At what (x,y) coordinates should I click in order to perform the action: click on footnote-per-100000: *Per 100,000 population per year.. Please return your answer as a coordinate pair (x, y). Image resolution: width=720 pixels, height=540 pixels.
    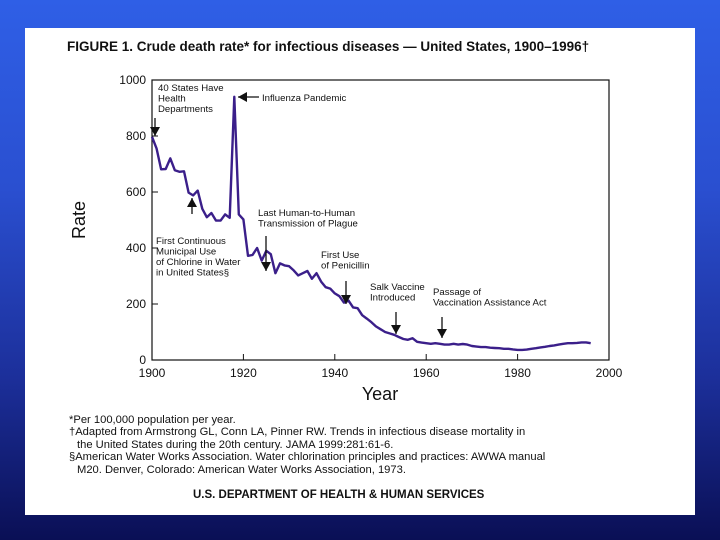
    Looking at the image, I should click on (152, 420).